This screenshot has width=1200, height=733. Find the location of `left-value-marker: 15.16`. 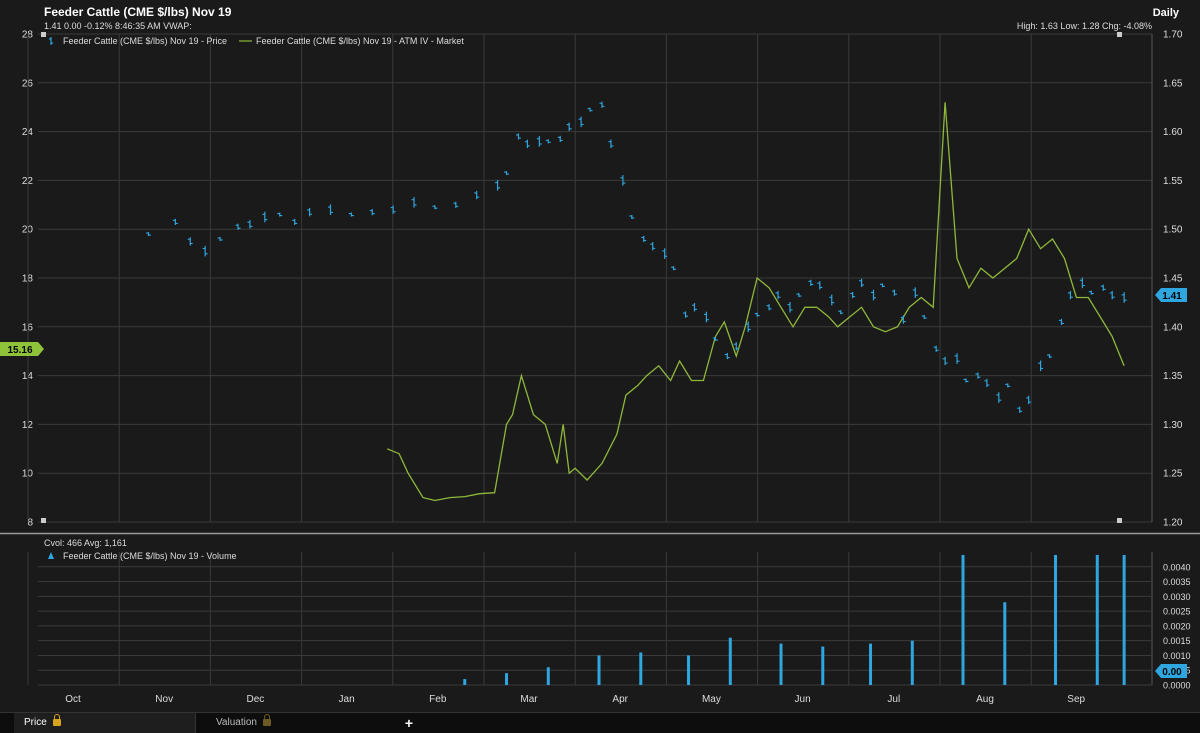

left-value-marker: 15.16 is located at coordinates (22, 349).